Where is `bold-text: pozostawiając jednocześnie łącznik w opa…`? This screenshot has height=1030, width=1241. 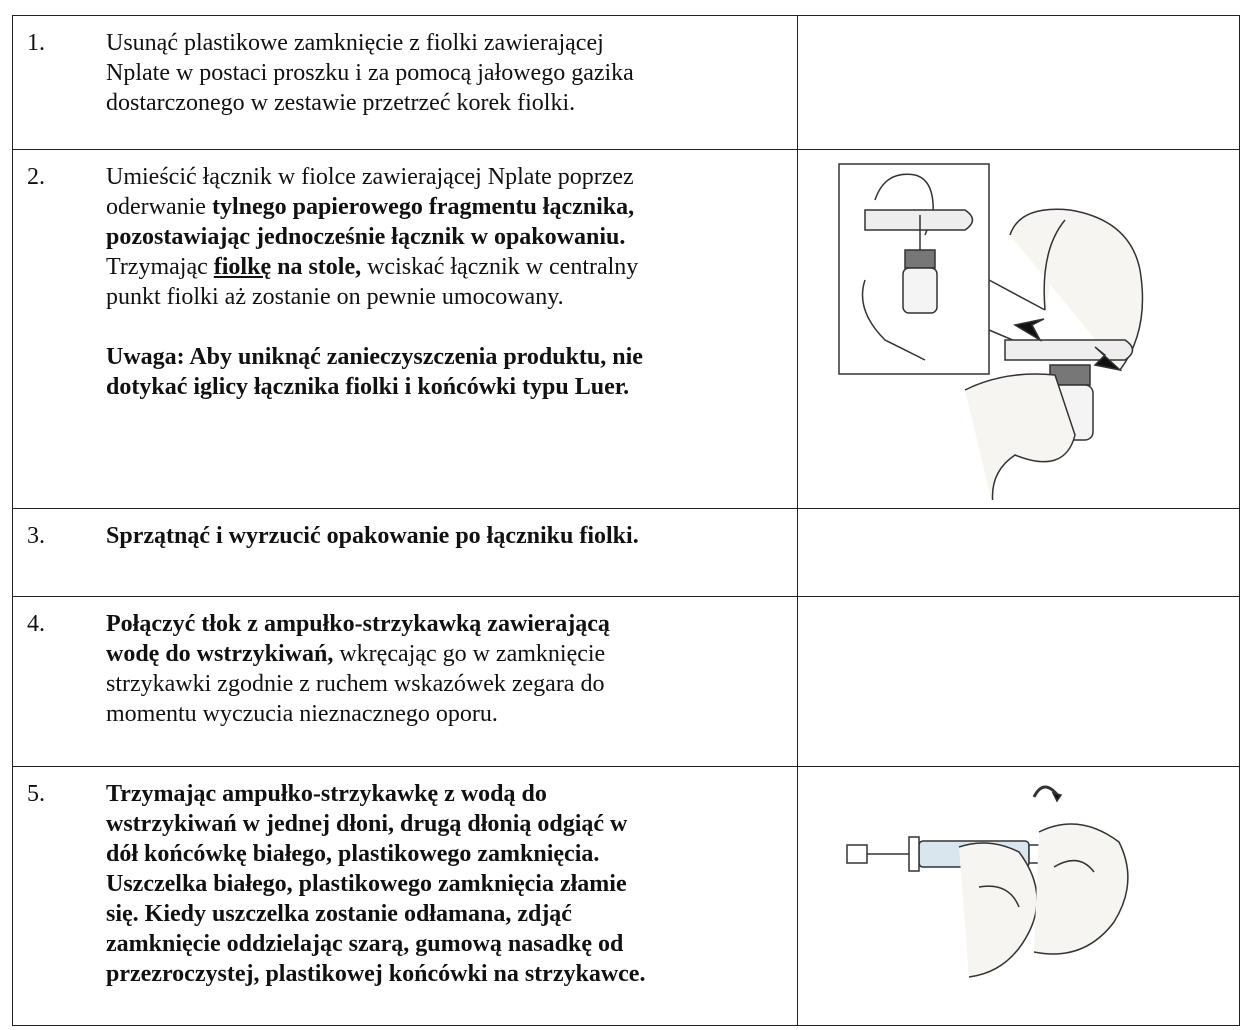
bold-text: pozostawiając jednocześnie łącznik w opa… is located at coordinates (366, 237).